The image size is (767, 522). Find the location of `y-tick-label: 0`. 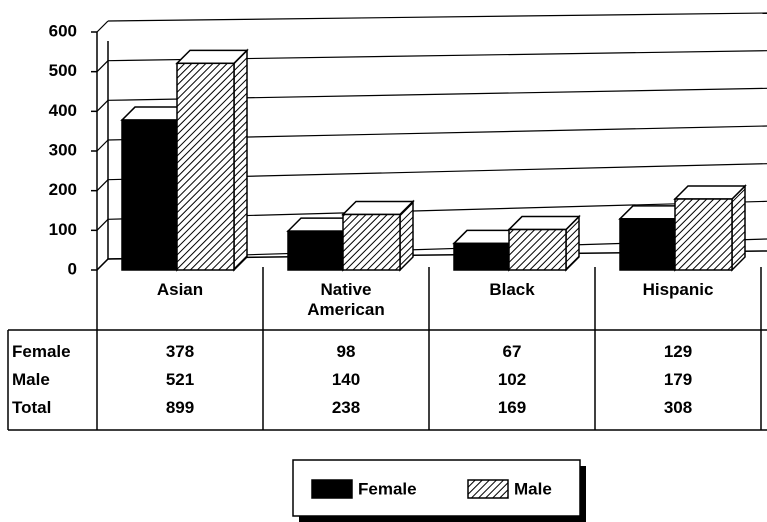

y-tick-label: 0 is located at coordinates (72, 268).